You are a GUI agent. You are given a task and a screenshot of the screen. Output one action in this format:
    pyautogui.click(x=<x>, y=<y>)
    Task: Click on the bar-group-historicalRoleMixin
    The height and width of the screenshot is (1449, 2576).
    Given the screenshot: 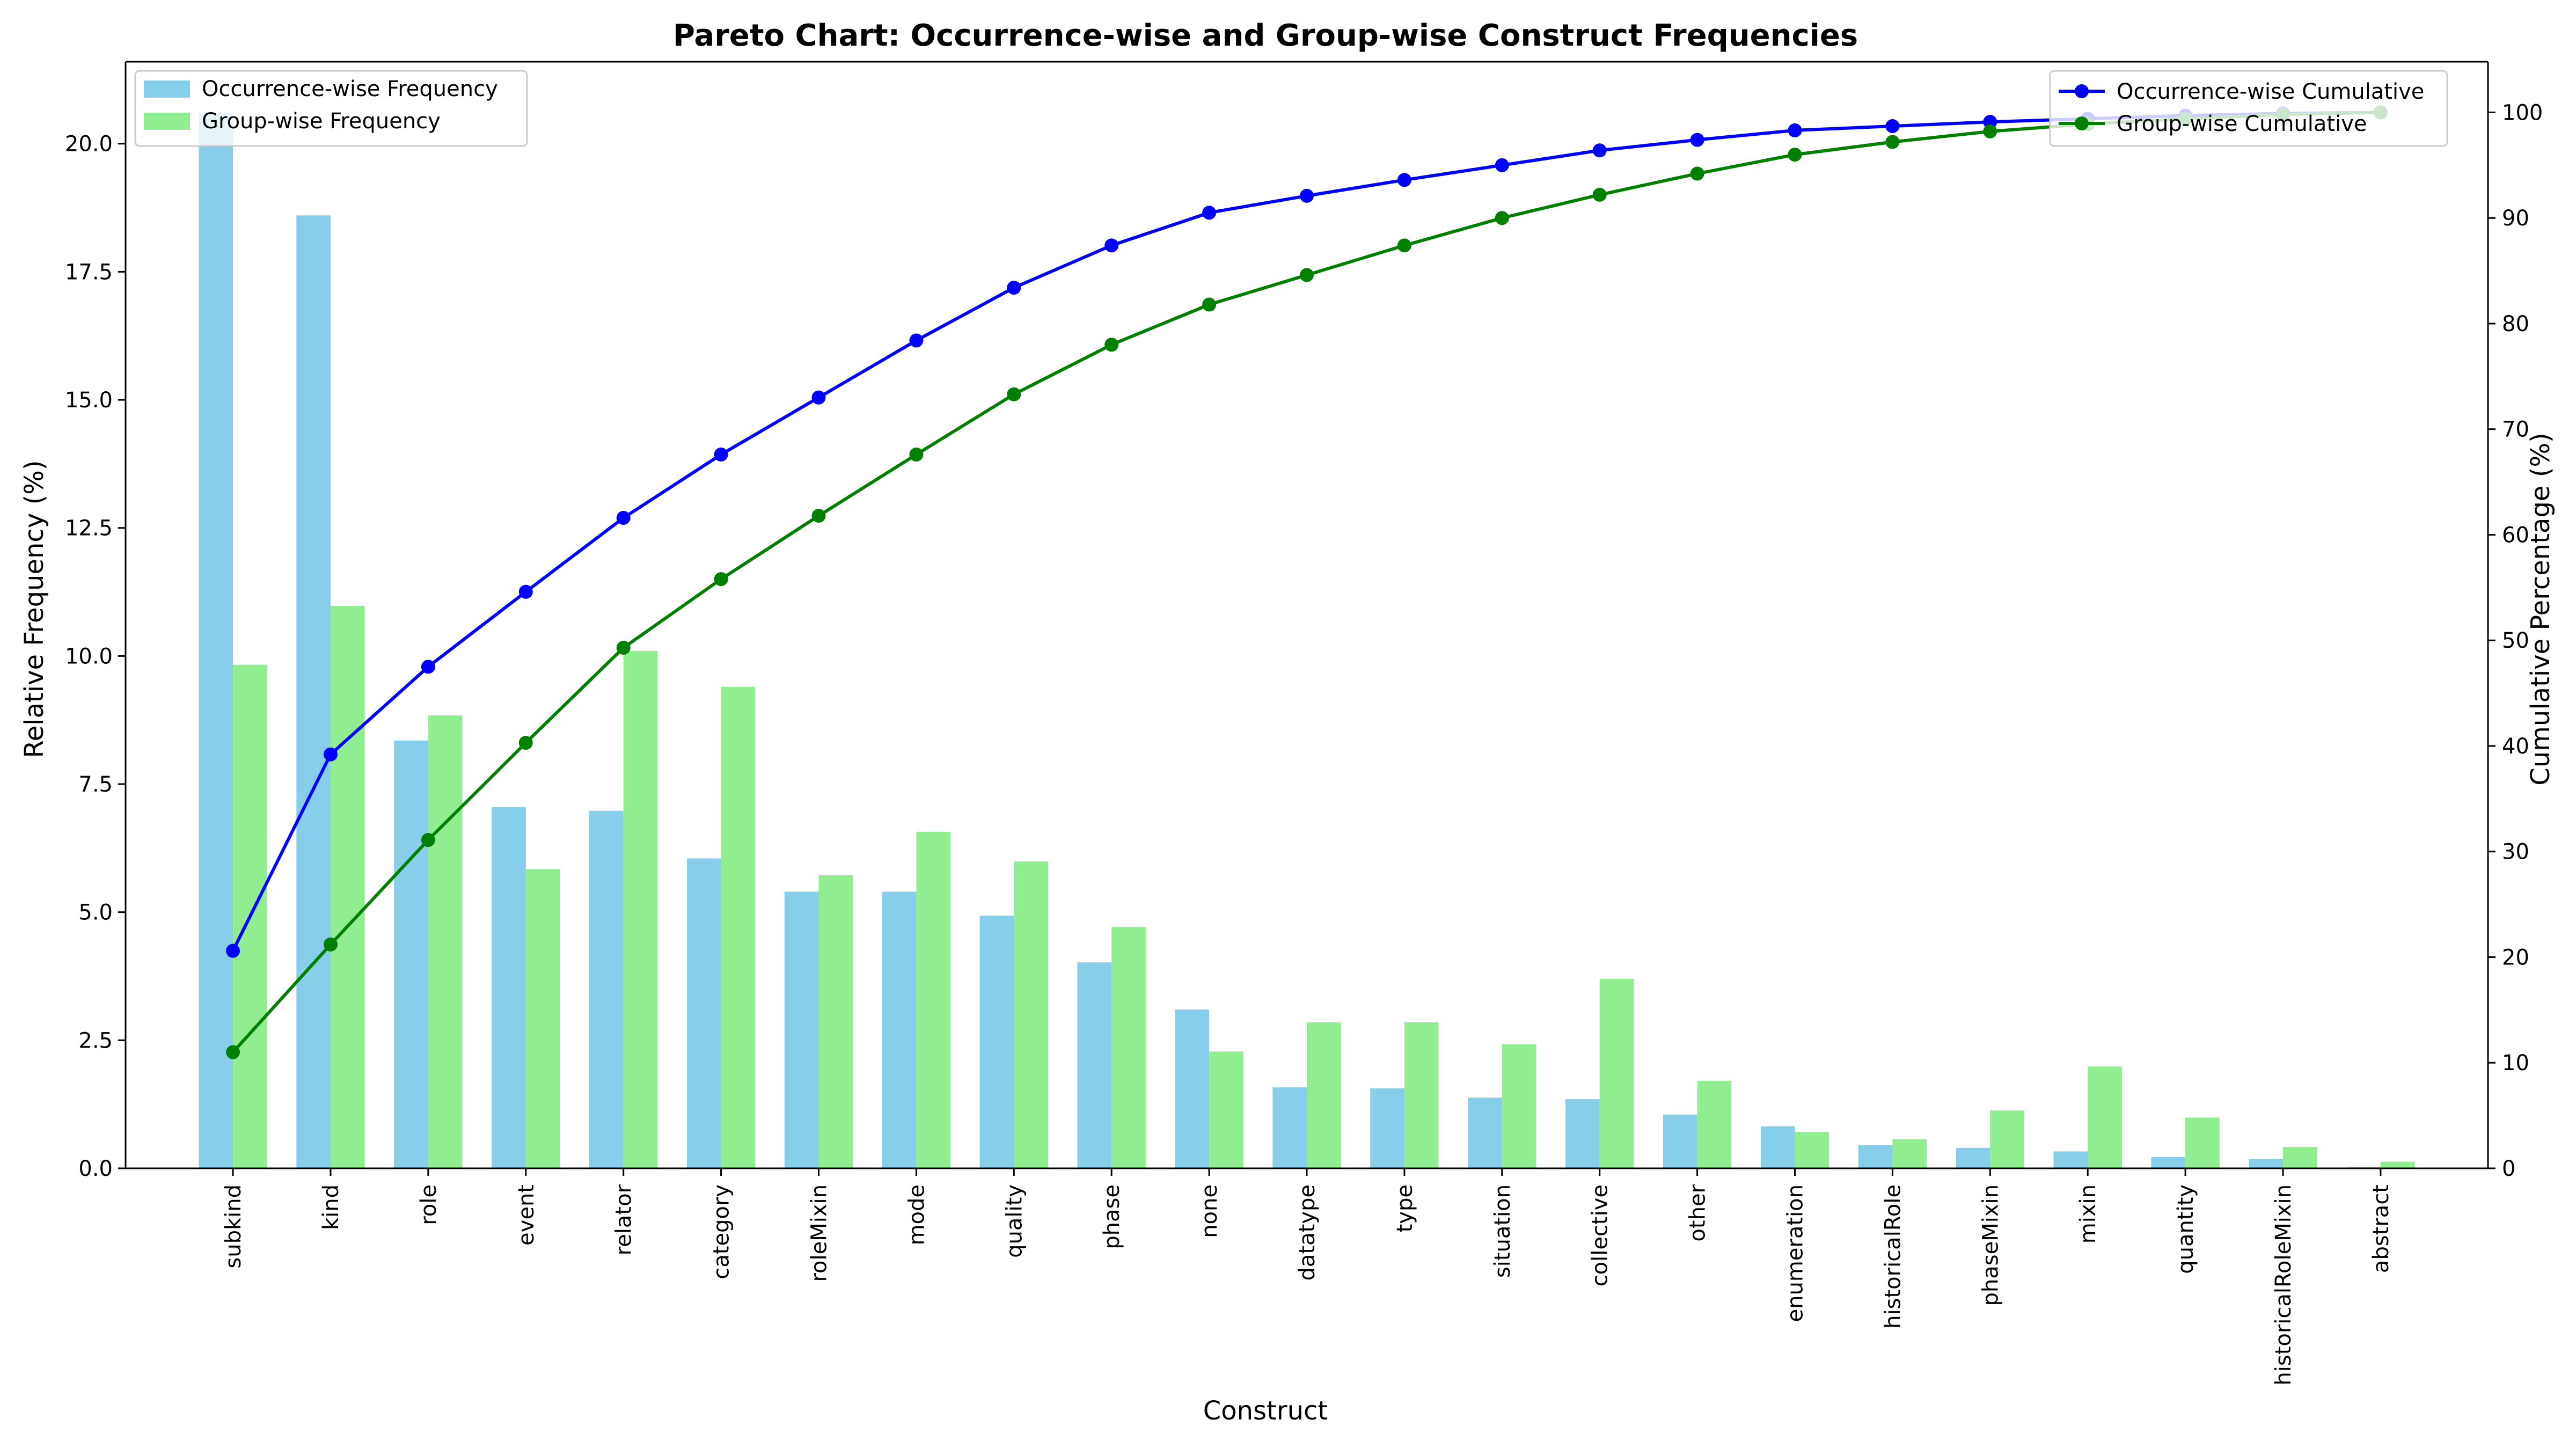 What is the action you would take?
    pyautogui.click(x=2300, y=1157)
    